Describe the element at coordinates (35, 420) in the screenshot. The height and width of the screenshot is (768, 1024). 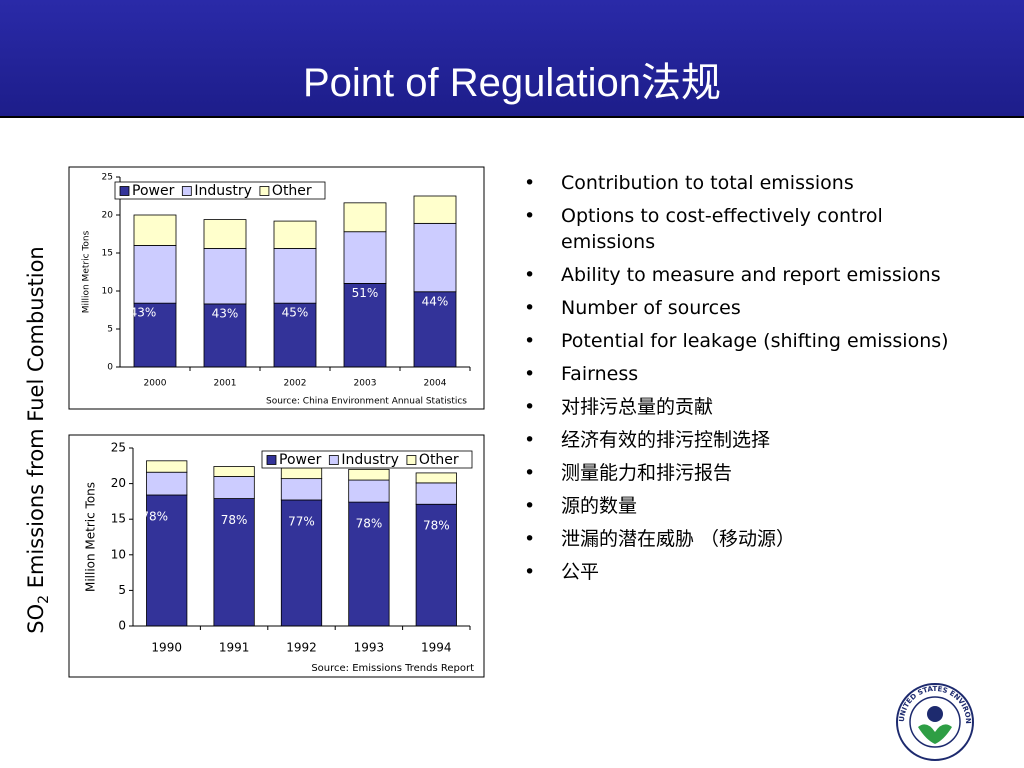
I see `side-label-rest: Emissions from Fuel Combustion` at that location.